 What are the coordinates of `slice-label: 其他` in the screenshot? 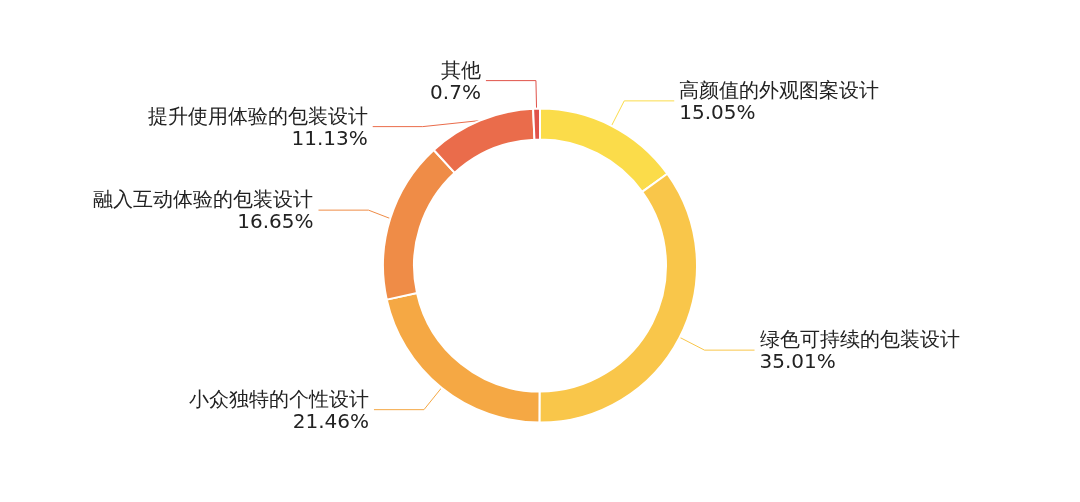 It's located at (460, 69).